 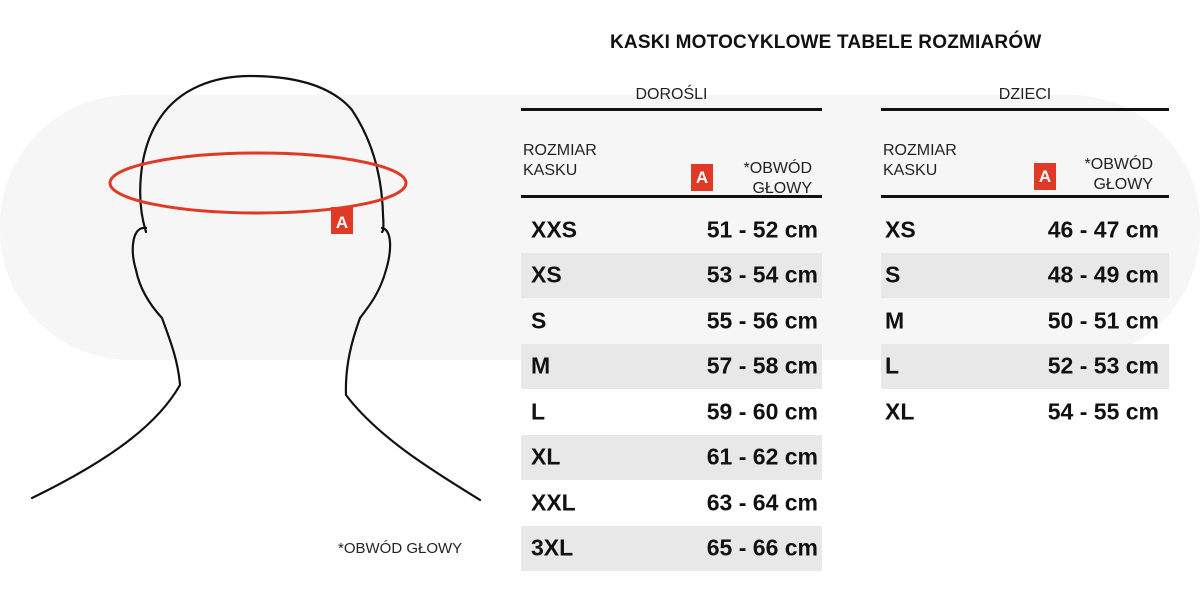 What do you see at coordinates (554, 229) in the screenshot?
I see `row-size: XXS` at bounding box center [554, 229].